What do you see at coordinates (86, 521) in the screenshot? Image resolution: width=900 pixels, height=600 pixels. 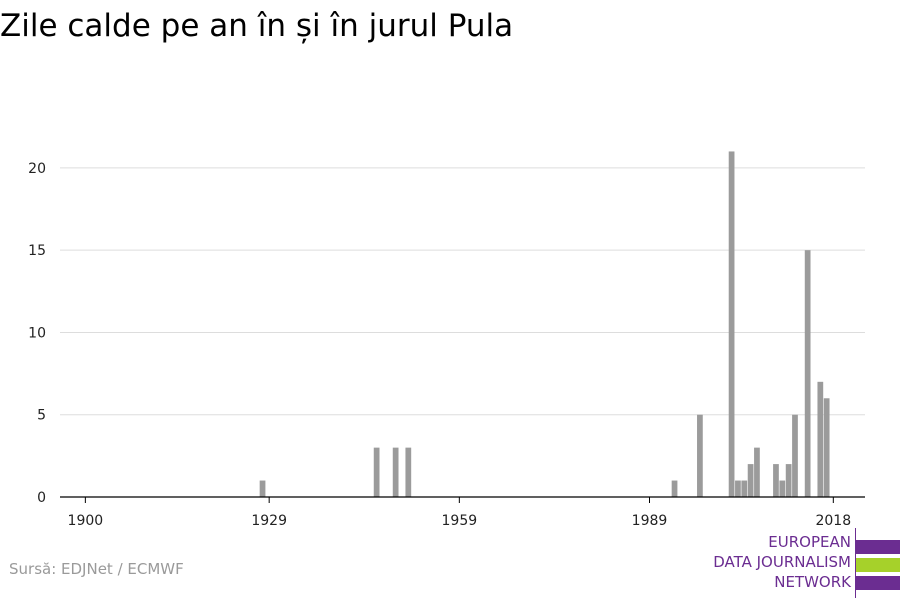 I see `x-tick-label: 1900` at bounding box center [86, 521].